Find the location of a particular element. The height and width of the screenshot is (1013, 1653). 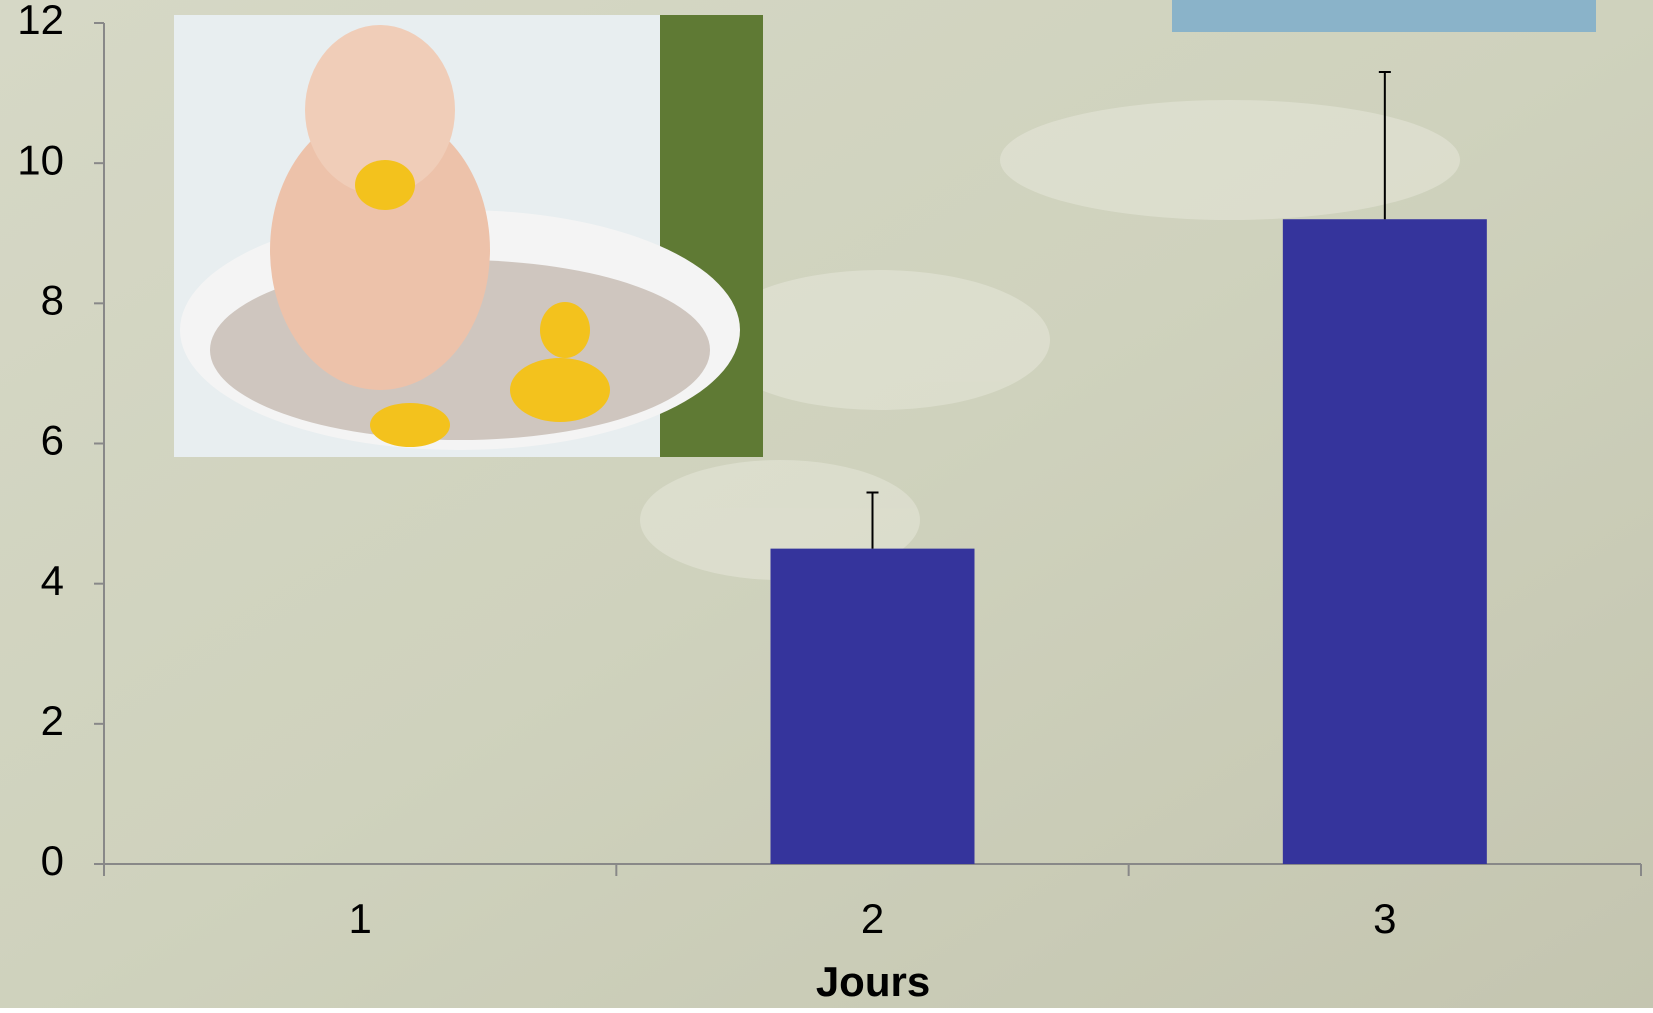

x-tick-label: 2 is located at coordinates (872, 918).